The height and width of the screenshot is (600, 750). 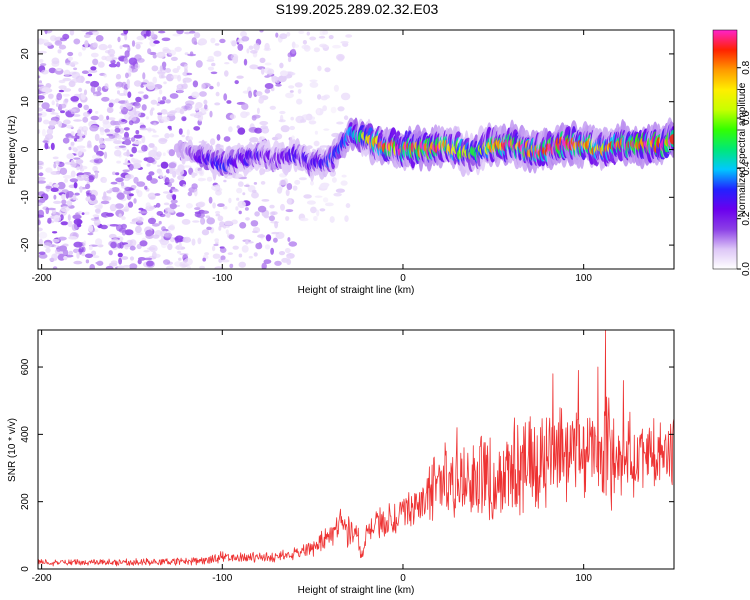 What do you see at coordinates (583, 578) in the screenshot?
I see `x-tick-label: 100` at bounding box center [583, 578].